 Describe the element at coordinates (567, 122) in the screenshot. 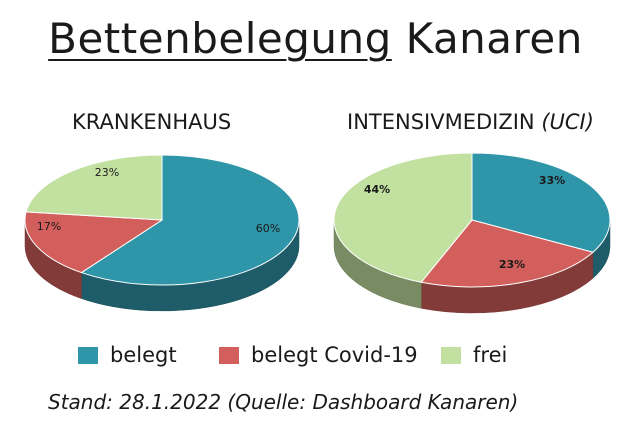

I see `chart-title-intensiv-suffix: (UCI)` at that location.